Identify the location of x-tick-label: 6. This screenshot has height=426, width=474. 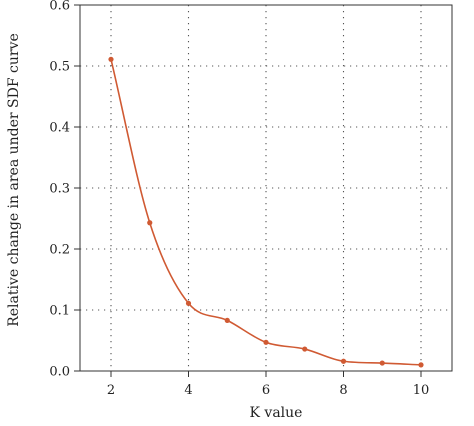
(266, 390).